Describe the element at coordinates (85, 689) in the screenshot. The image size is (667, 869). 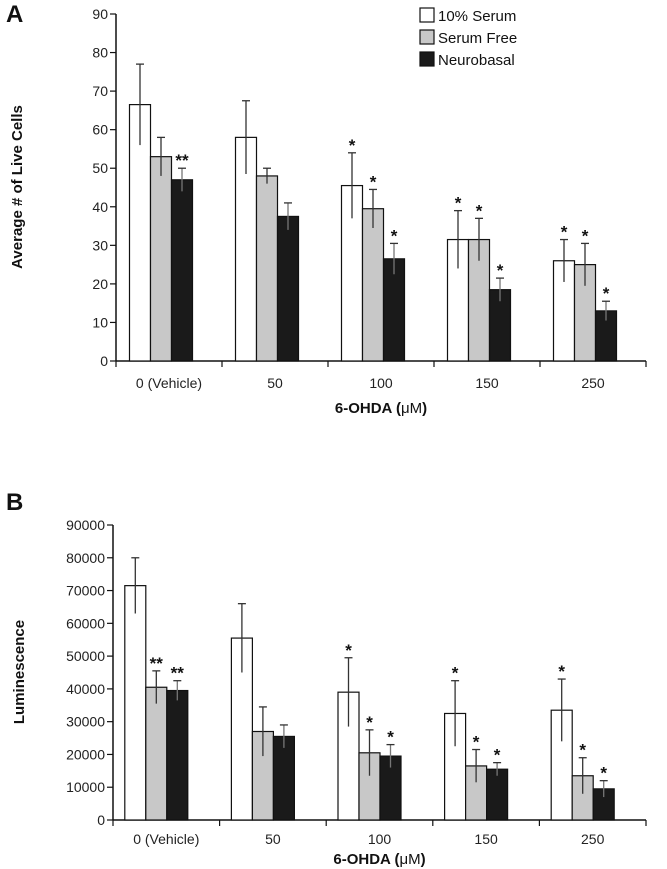
I see `y-tick-label: 40000` at that location.